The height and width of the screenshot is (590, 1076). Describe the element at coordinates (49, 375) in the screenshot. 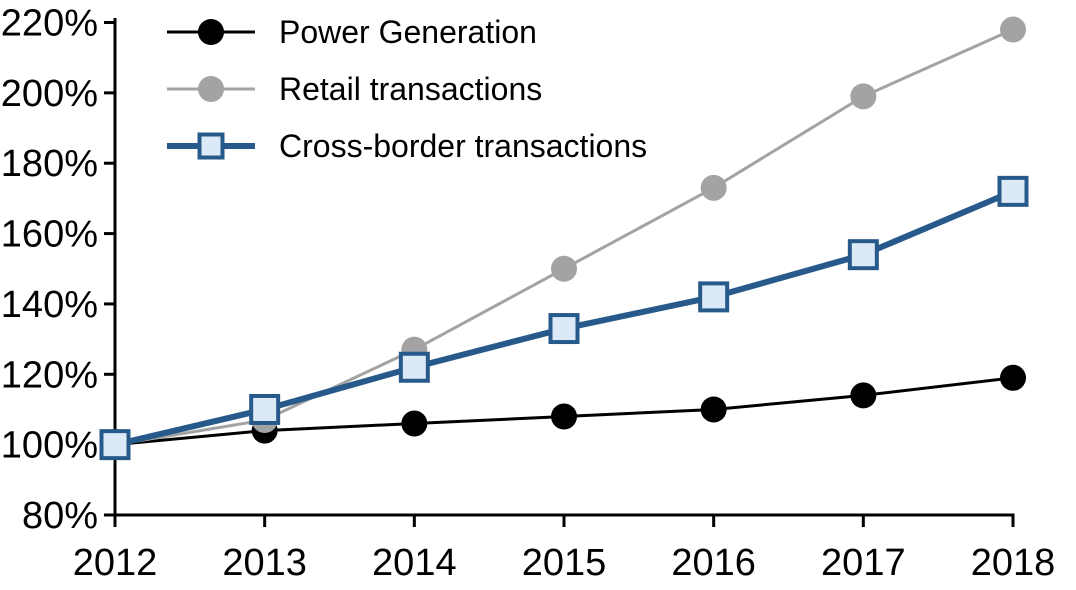

I see `y-axis-tick-label: 120%` at that location.